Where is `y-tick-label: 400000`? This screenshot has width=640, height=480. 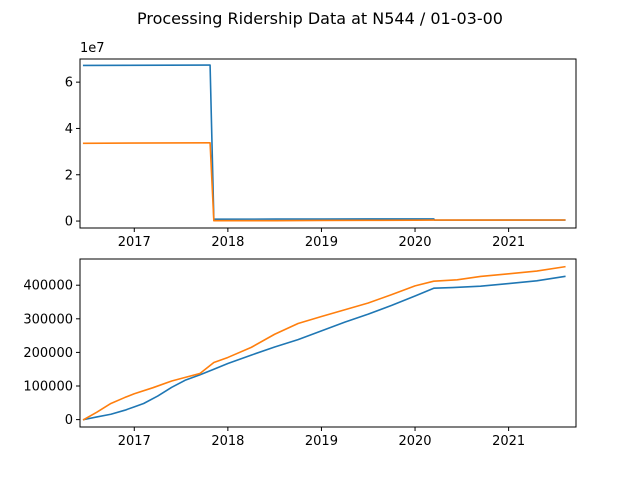
y-tick-label: 400000 is located at coordinates (48, 286).